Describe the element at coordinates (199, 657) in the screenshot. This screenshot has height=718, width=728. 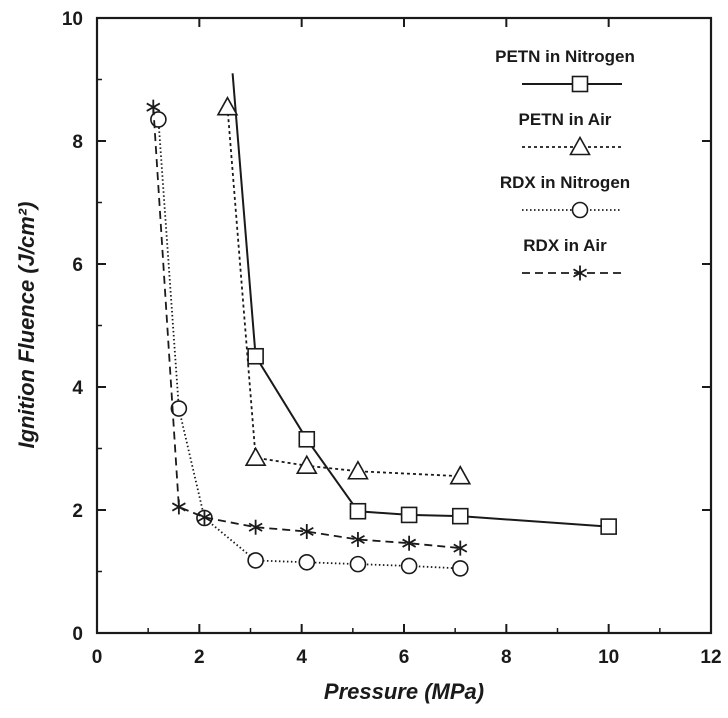
I see `x-tick-label: 2` at that location.